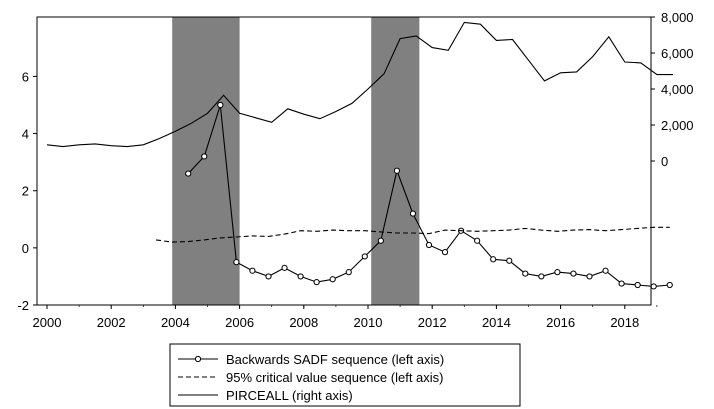 Image resolution: width=714 pixels, height=409 pixels. Describe the element at coordinates (47, 322) in the screenshot. I see `x-tick-label-2000: 2000` at that location.